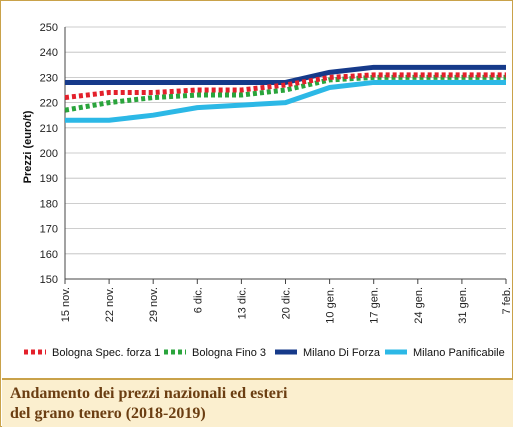 The image size is (513, 428). Describe the element at coordinates (459, 353) in the screenshot. I see `legend-label: Milano Panificabile` at that location.